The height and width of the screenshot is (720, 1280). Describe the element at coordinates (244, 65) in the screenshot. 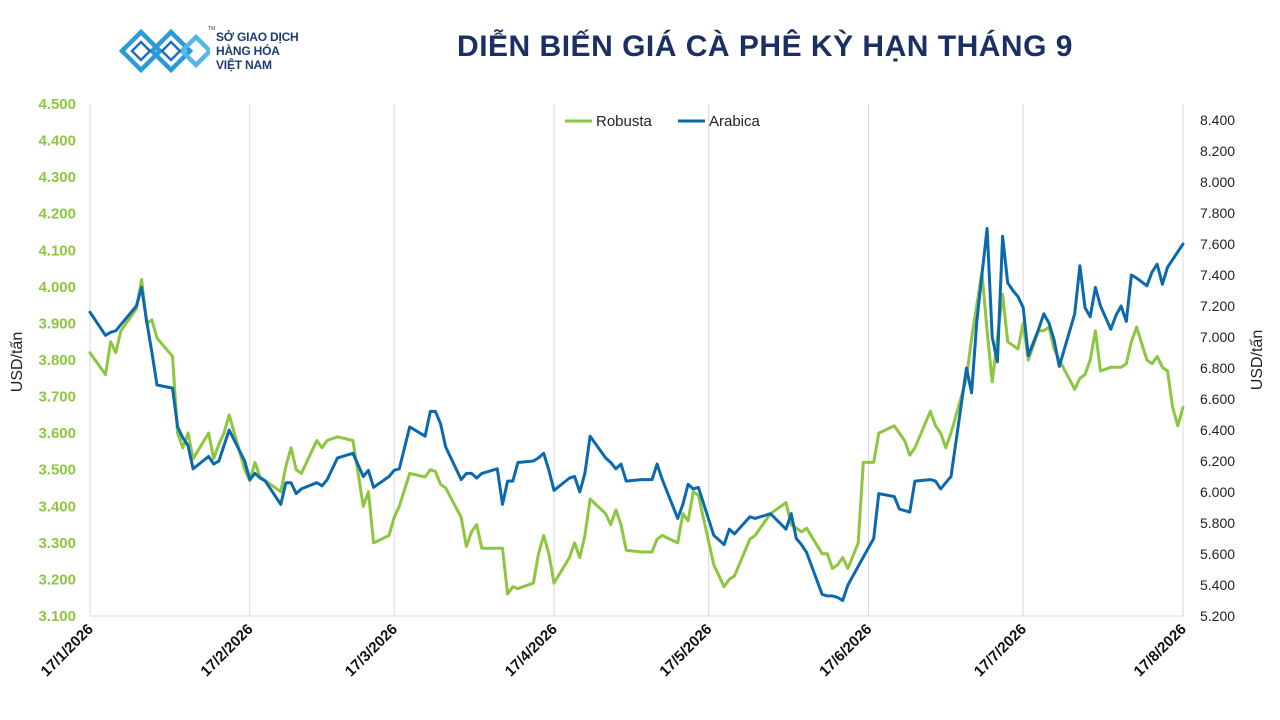

I see `logo-line-3: VIỆT NAM` at that location.